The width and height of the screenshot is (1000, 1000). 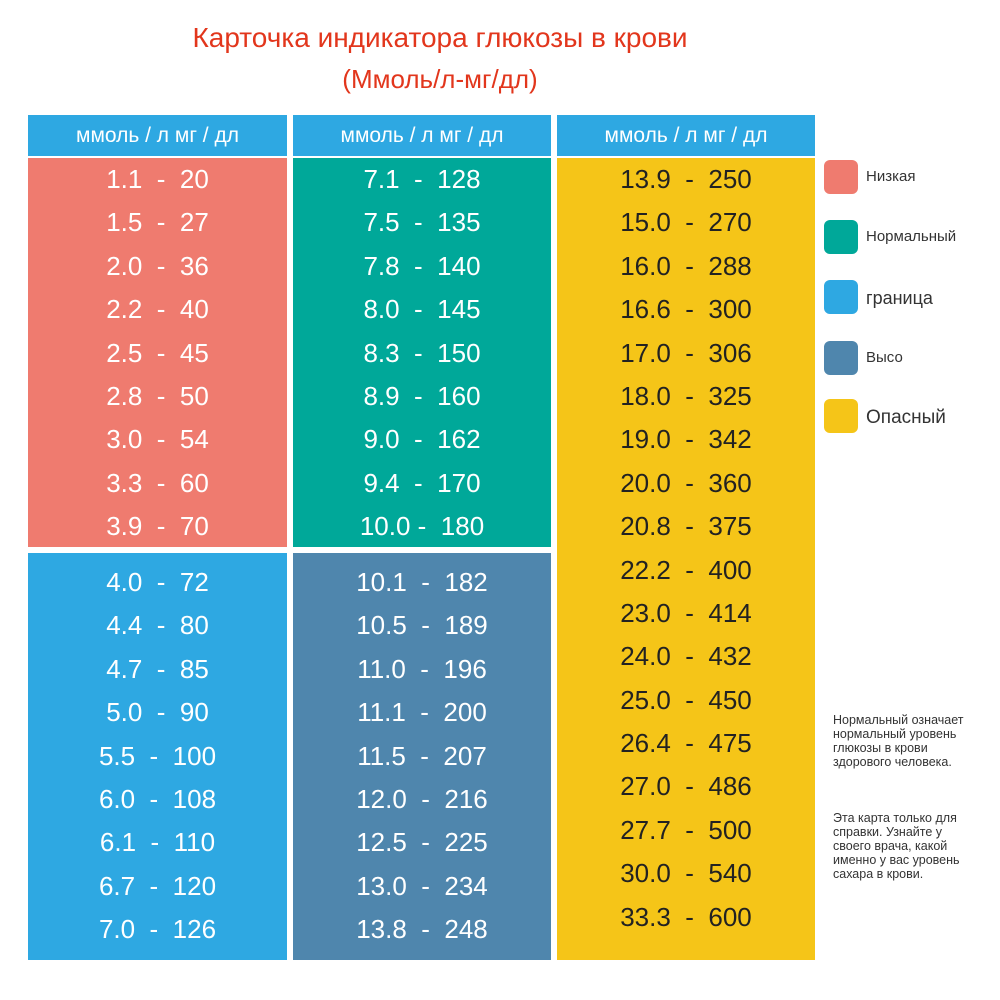 I want to click on value-row: 2.0 - 36, so click(x=157, y=265).